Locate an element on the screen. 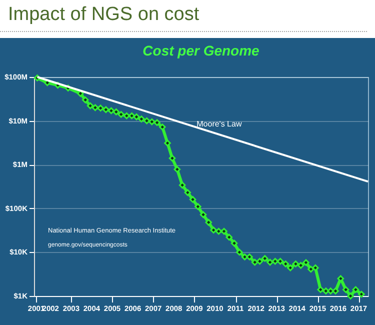  series-label: Moore's Law is located at coordinates (219, 124).